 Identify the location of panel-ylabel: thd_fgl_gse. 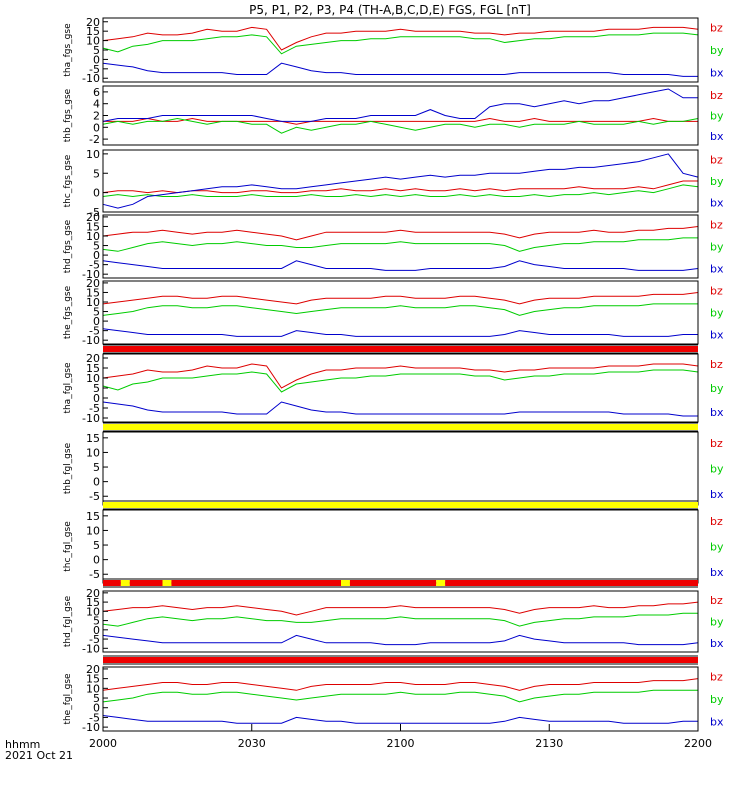
(68, 621).